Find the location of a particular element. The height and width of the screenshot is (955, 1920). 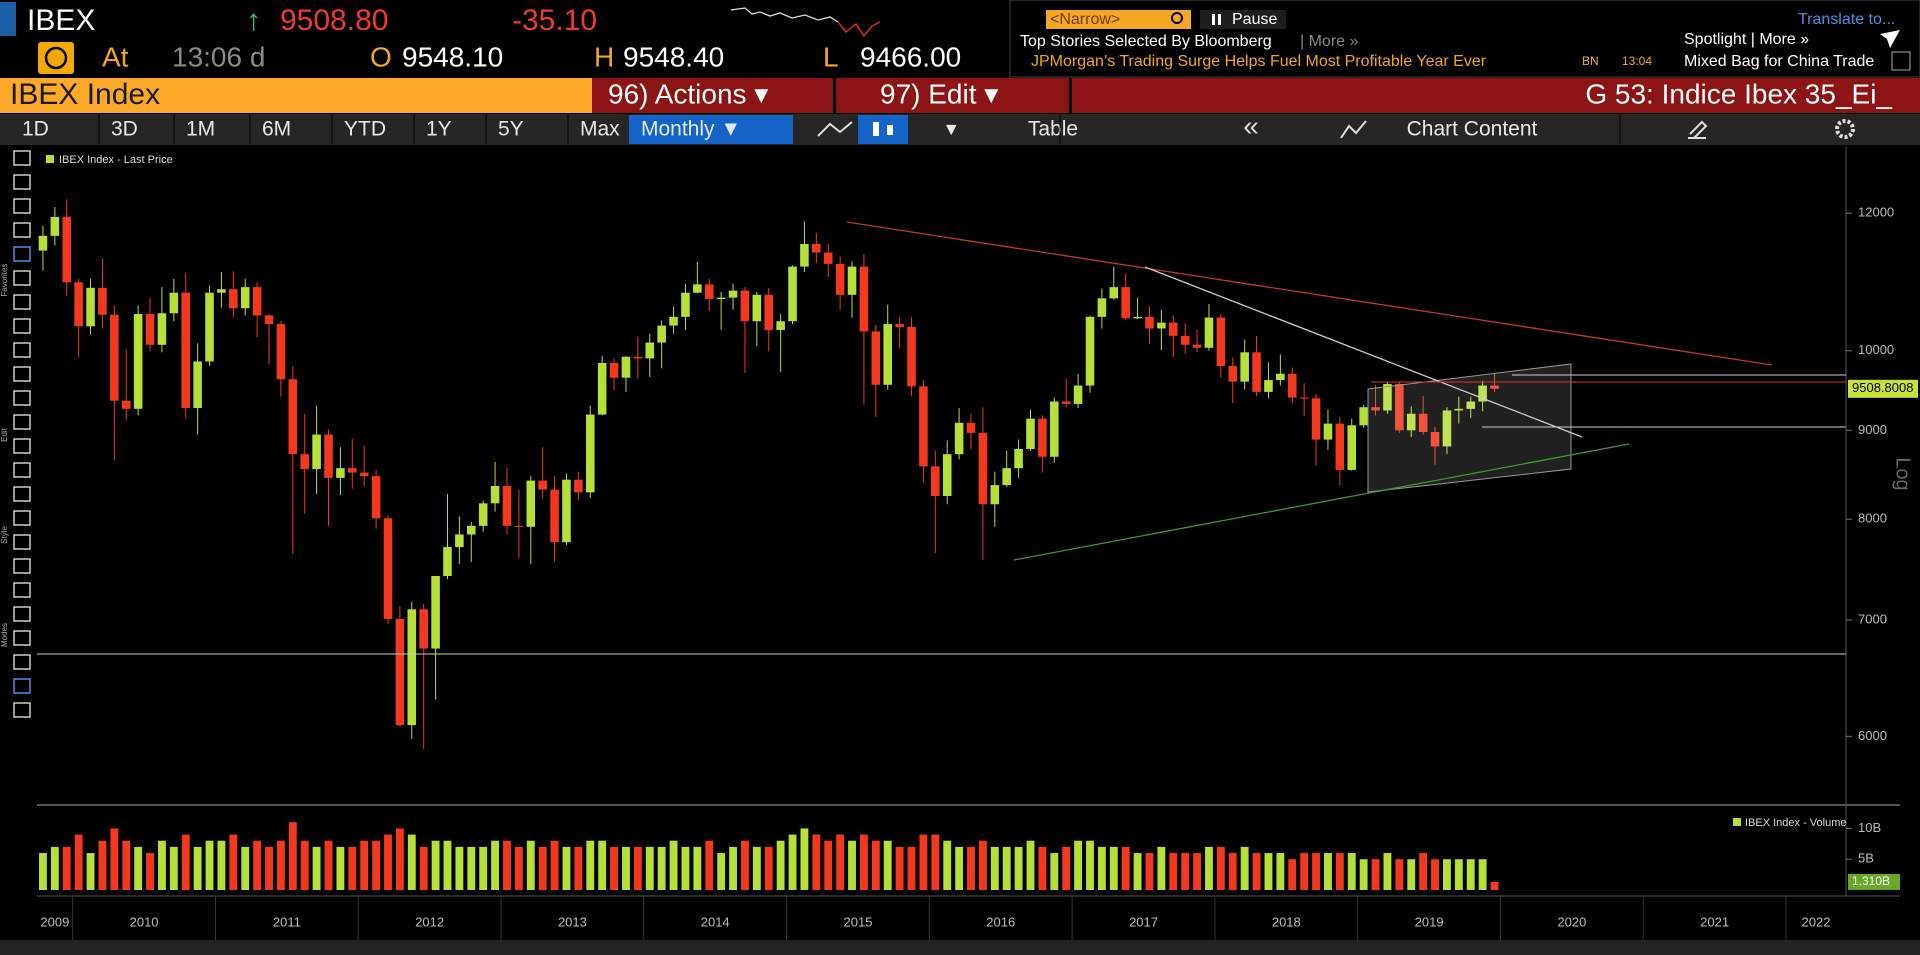

spotlight-story: Mixed Bag for China Trade is located at coordinates (1779, 61).